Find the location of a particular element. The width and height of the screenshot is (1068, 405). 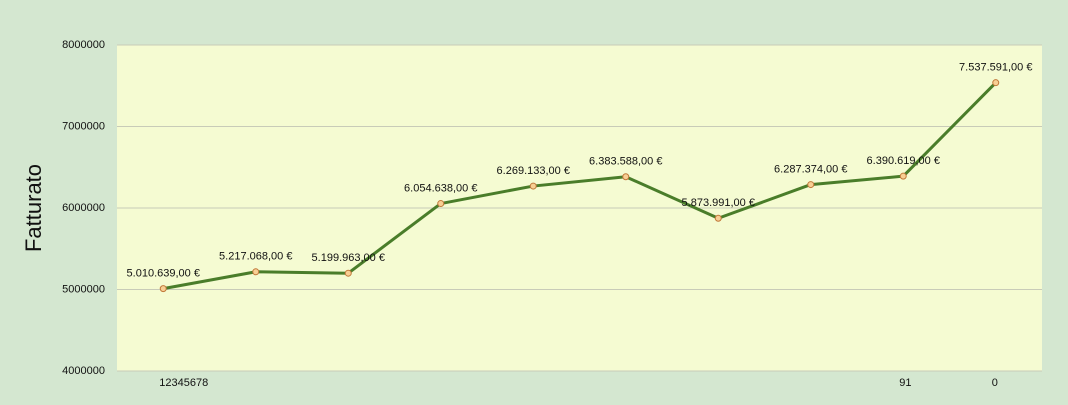

x-tick-label: 12345678 is located at coordinates (183, 383).